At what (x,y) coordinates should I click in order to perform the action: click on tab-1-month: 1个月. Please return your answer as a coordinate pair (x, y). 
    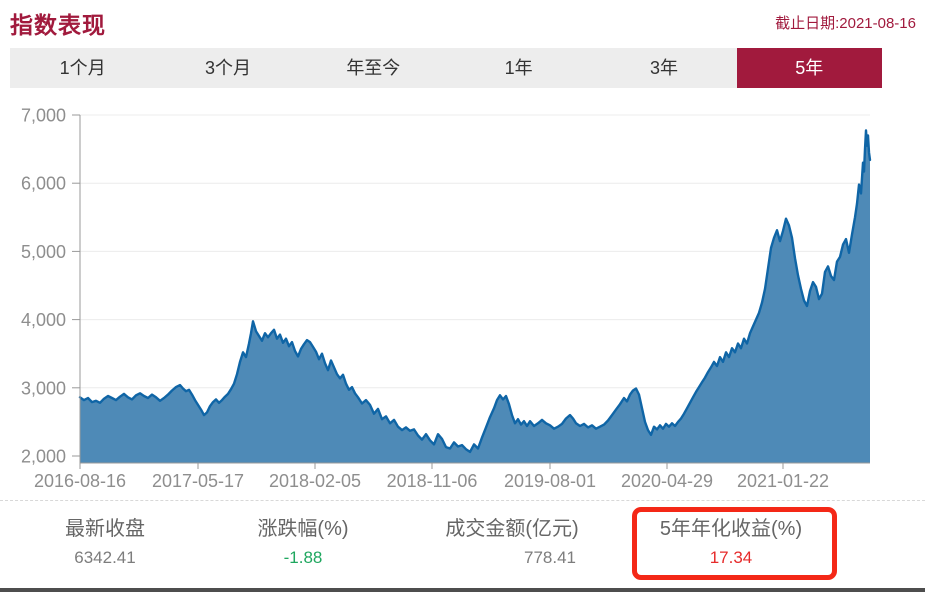
    Looking at the image, I should click on (82, 68).